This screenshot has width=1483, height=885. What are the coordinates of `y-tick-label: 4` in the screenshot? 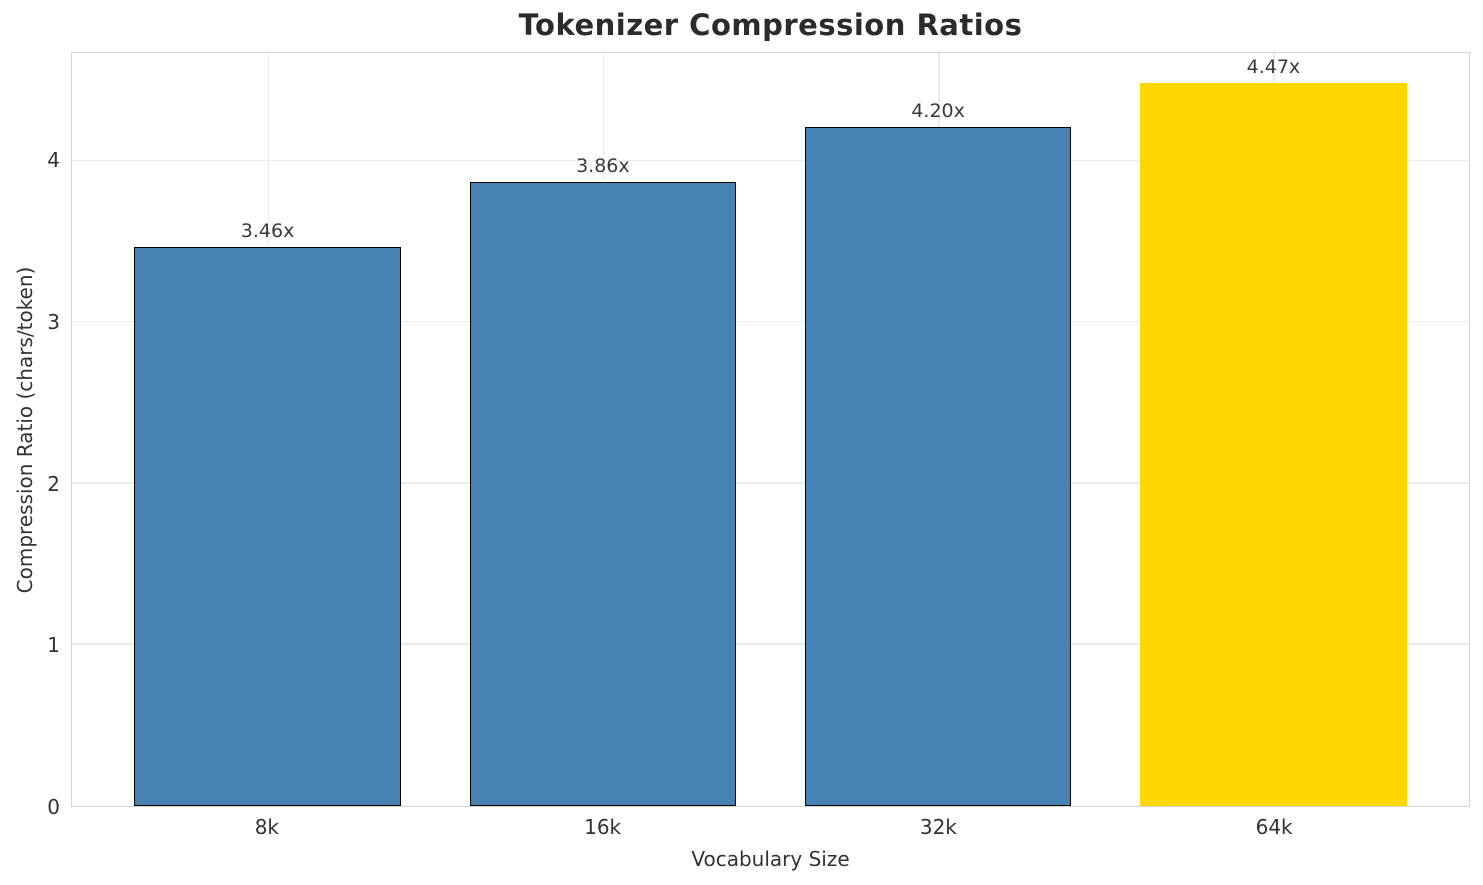 It's located at (53, 160).